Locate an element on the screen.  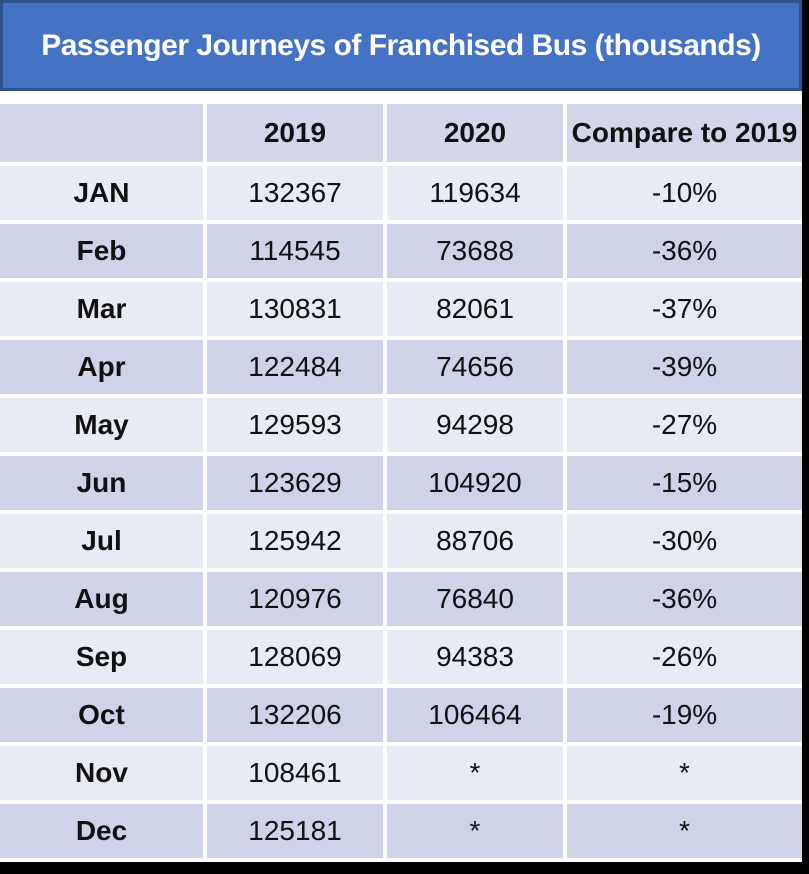
table-row-oct: Oct 132206 106464 -19% is located at coordinates (401, 715).